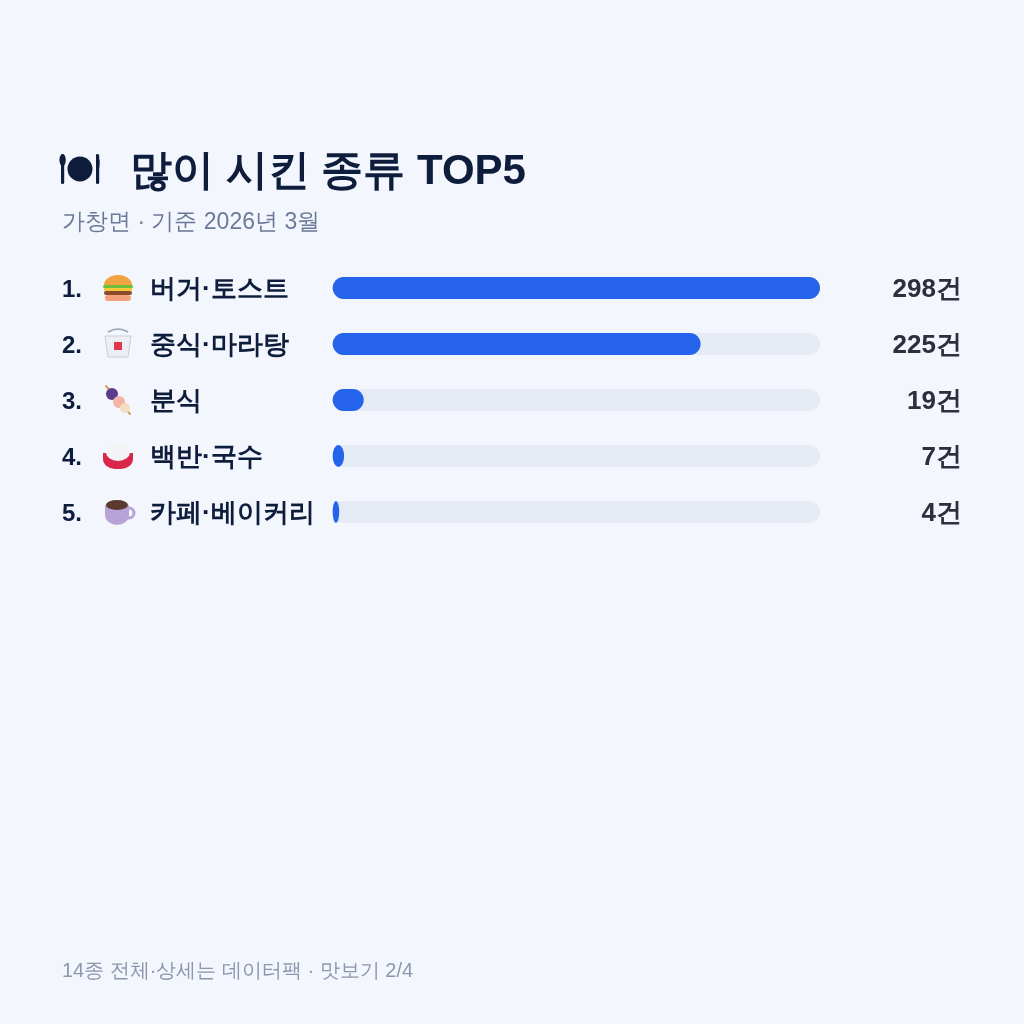 The width and height of the screenshot is (1024, 1024). I want to click on chart-subtitle: 가창면 · 기준 2026년 3월, so click(191, 221).